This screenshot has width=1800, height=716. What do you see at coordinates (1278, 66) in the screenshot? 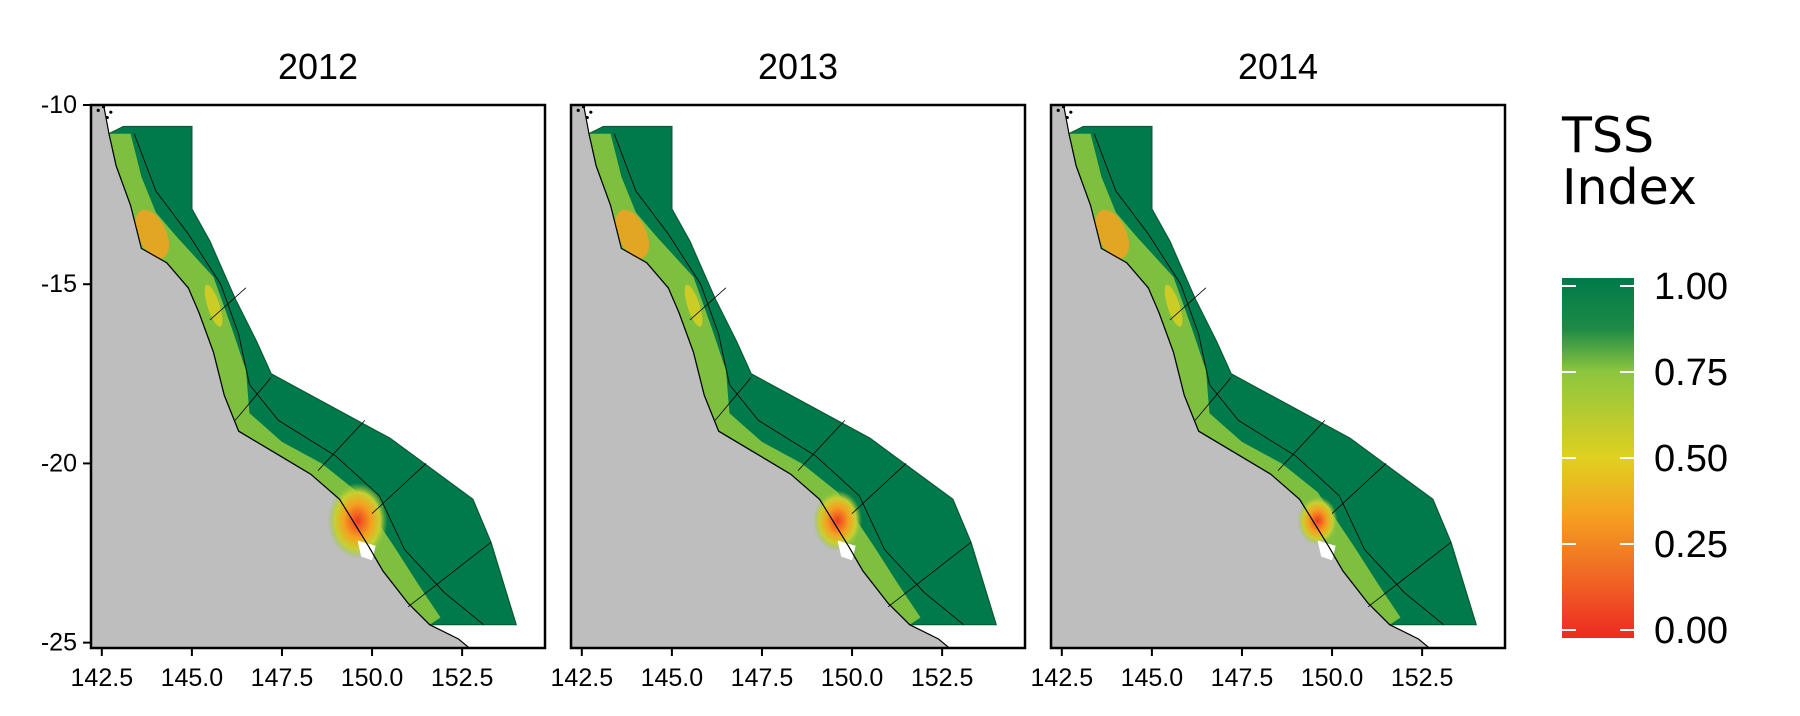
I see `panel-title: 2014` at bounding box center [1278, 66].